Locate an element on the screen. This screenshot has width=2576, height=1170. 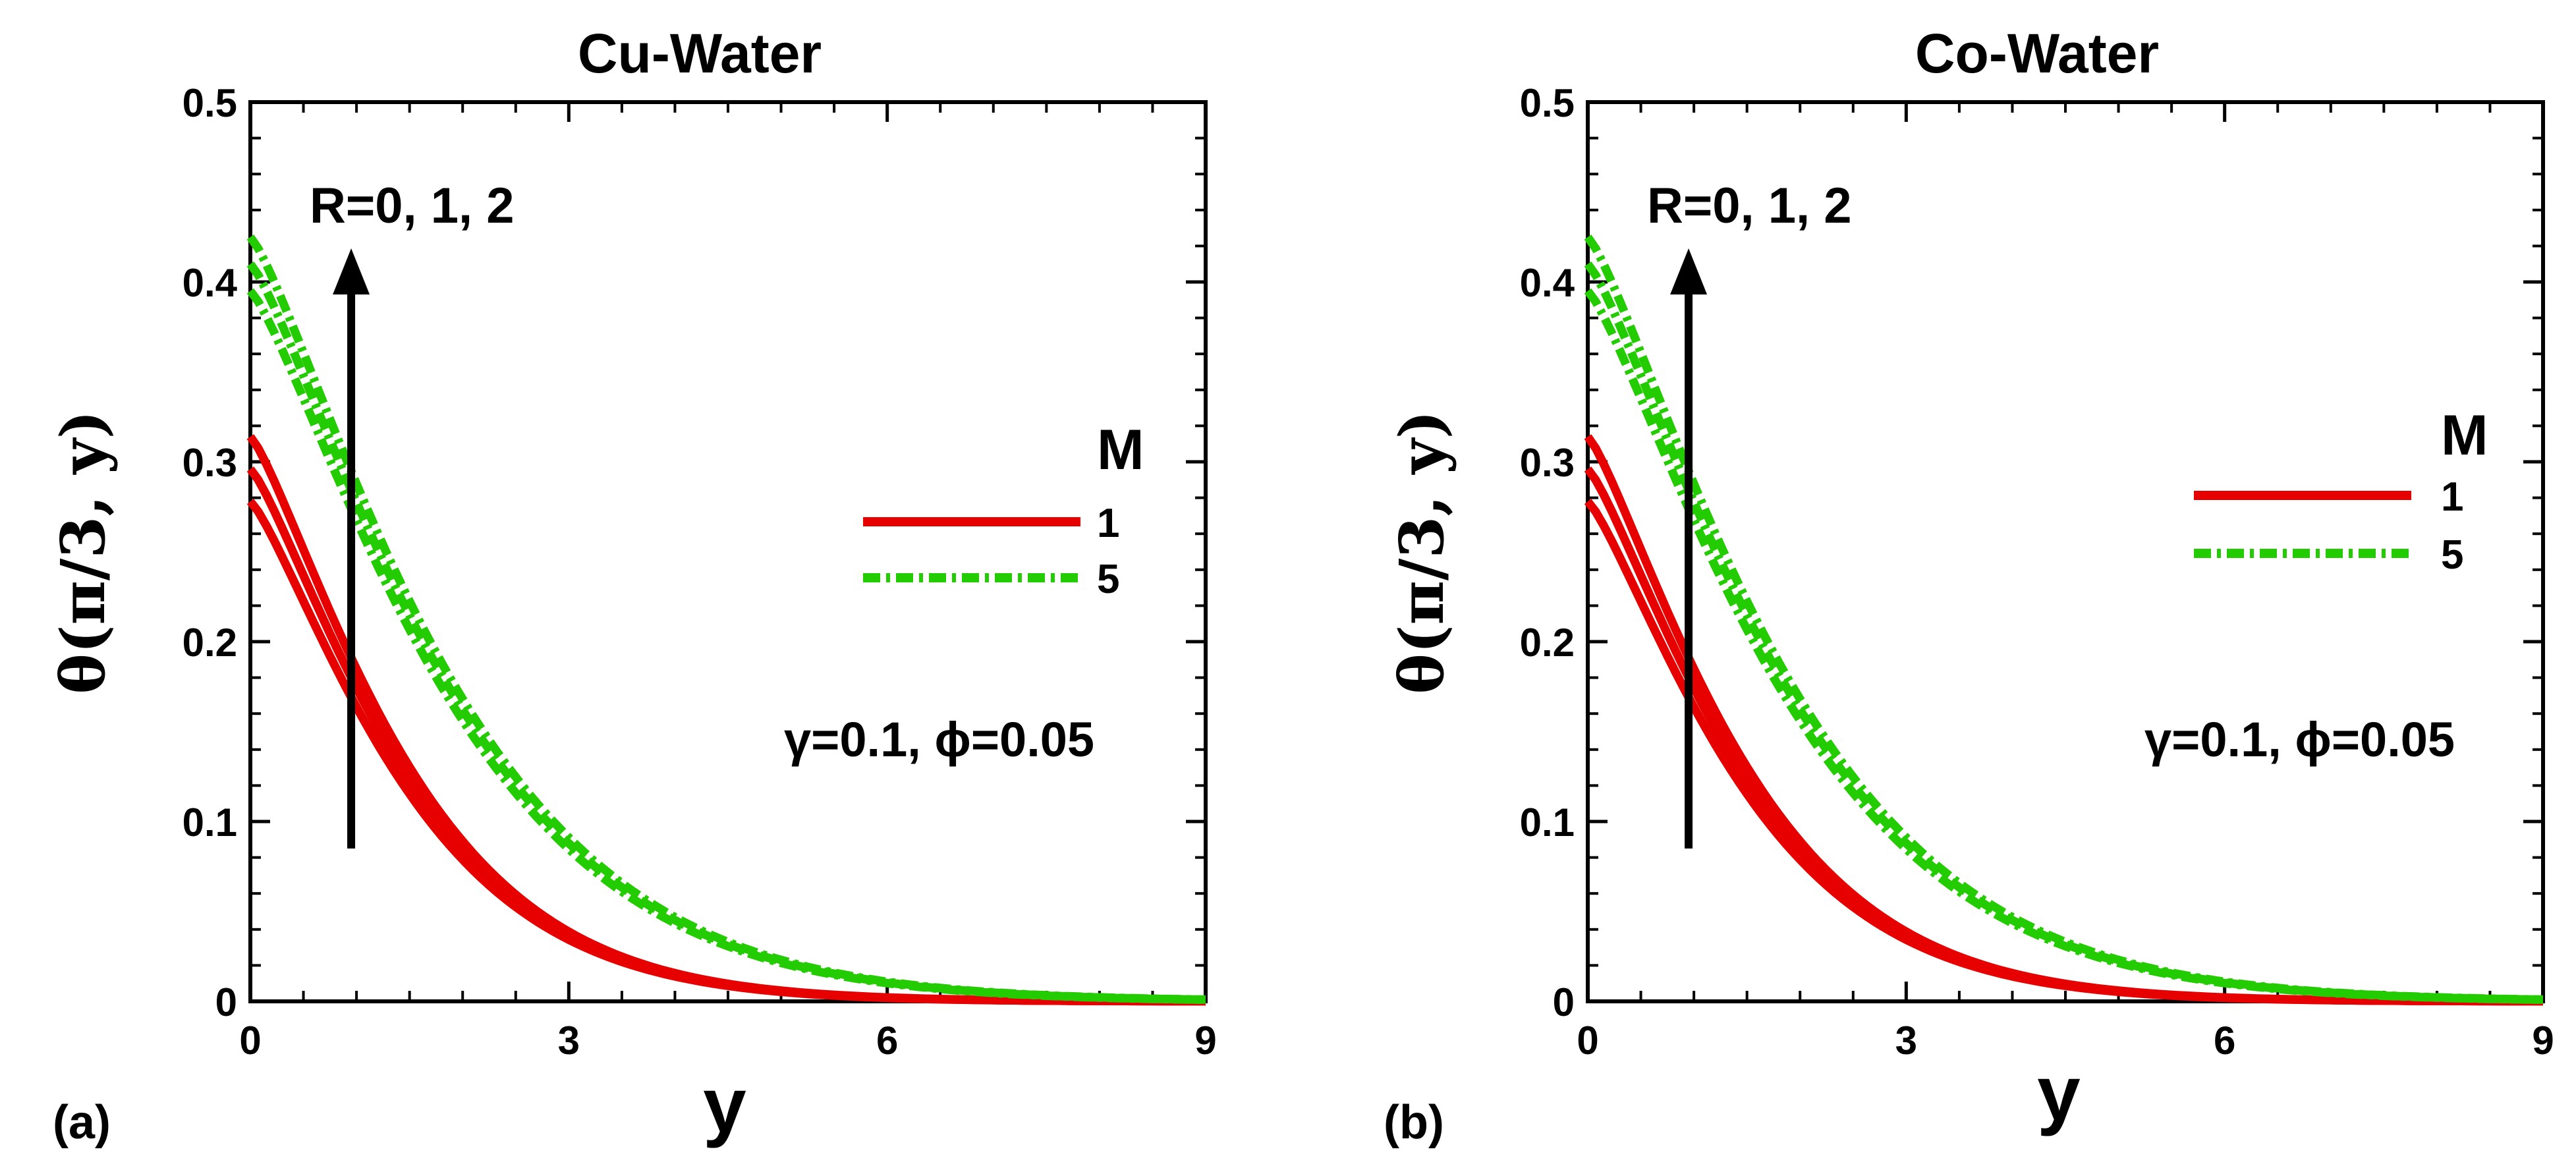
chart-title: Co-Water is located at coordinates (2037, 53).